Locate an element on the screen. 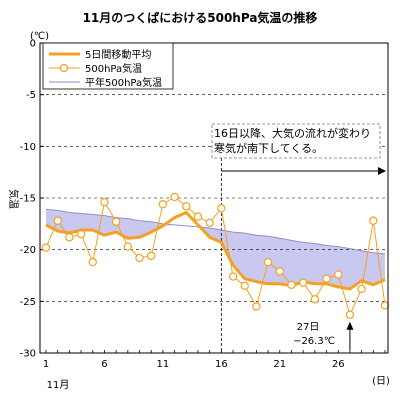 This screenshot has height=400, width=400. x-tick-label: 1 is located at coordinates (46, 364).